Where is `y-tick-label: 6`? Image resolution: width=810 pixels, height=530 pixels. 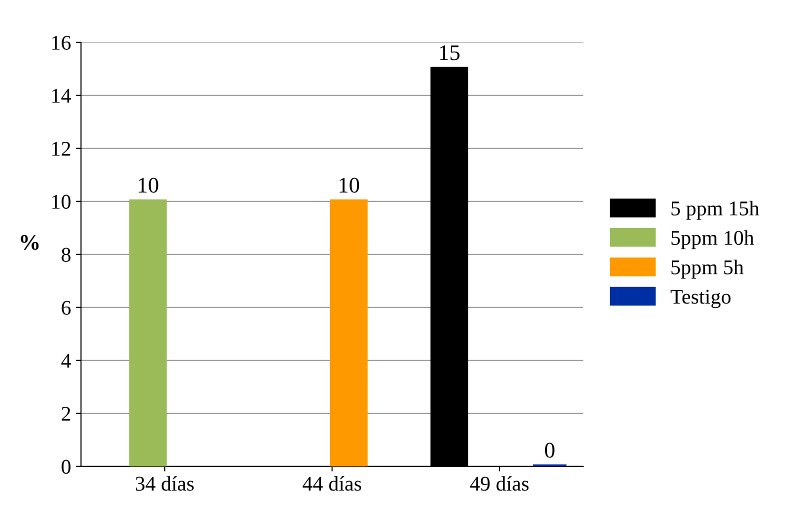
y-tick-label: 6 is located at coordinates (66, 307).